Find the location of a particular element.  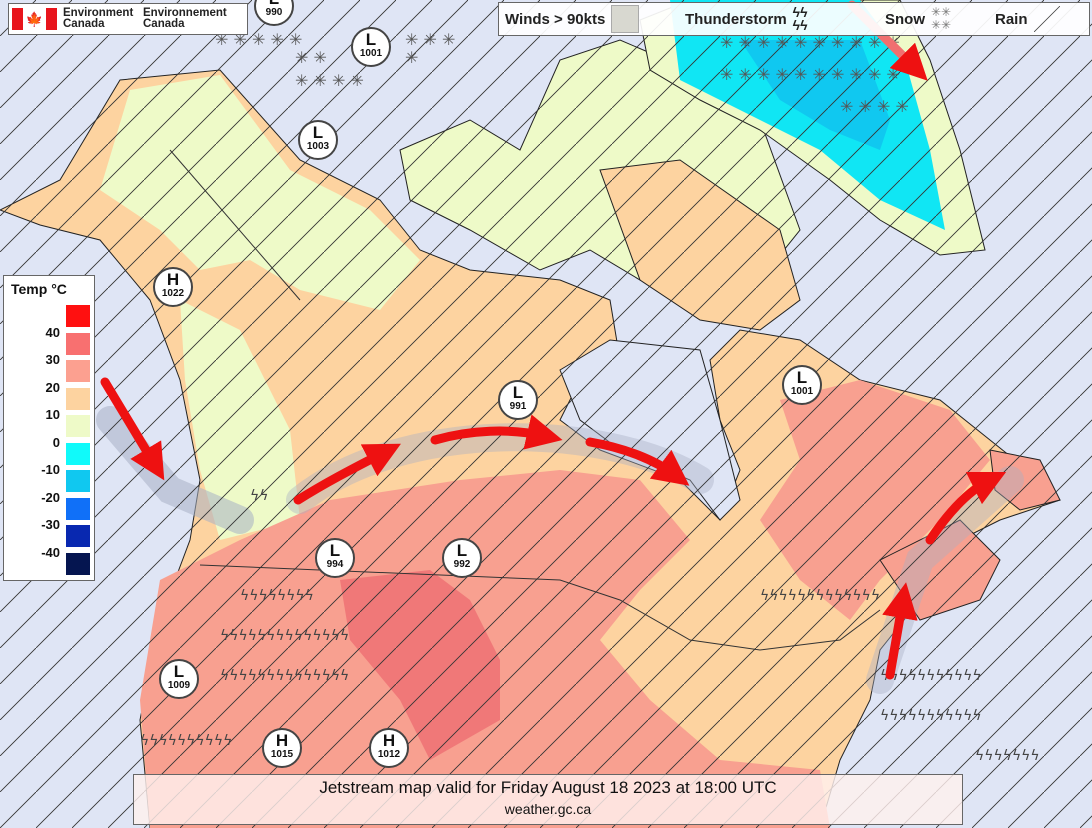

legend-thunderstorm-label: Thunderstorm is located at coordinates (736, 19).